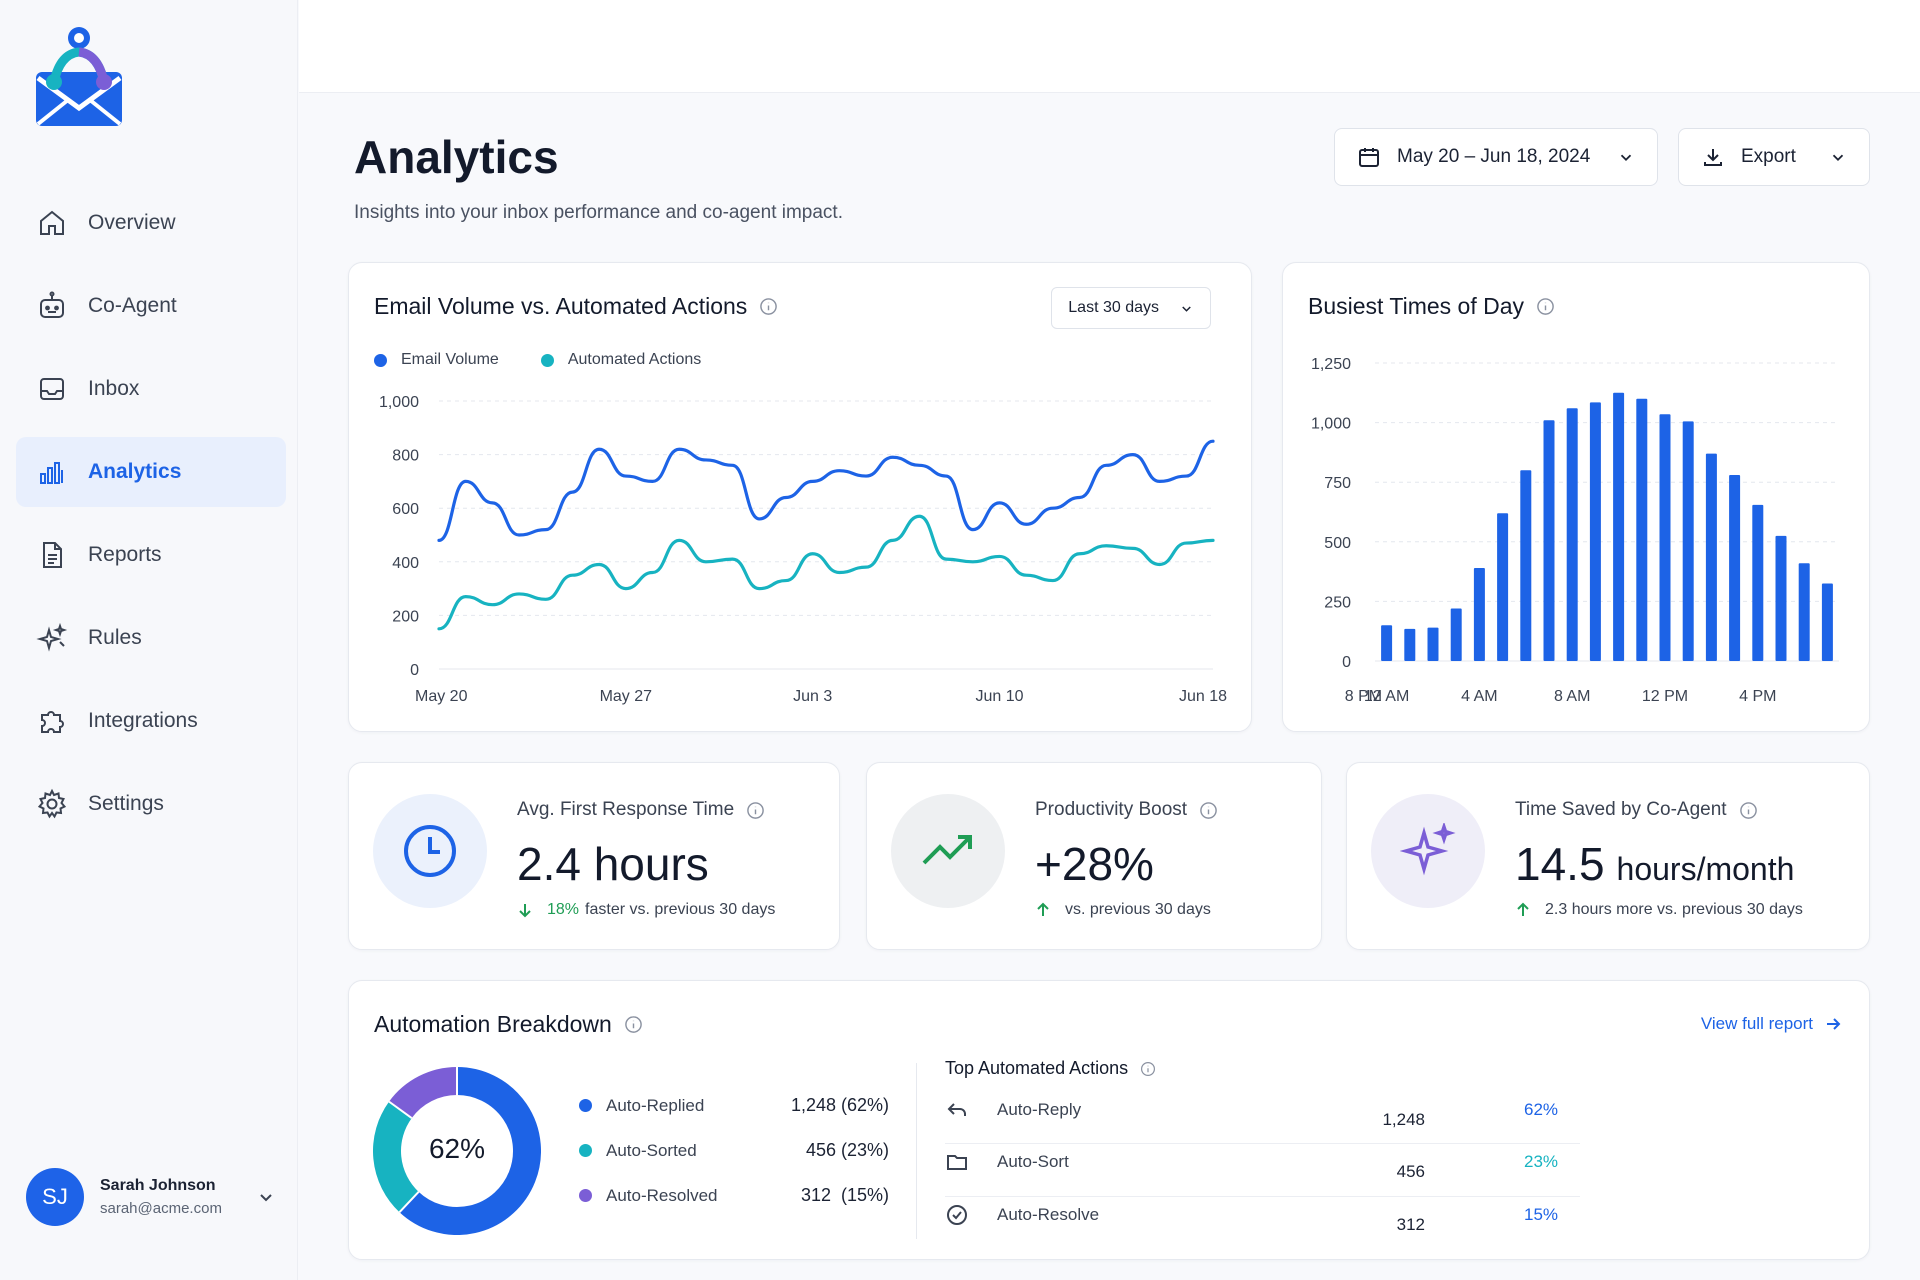 The image size is (1920, 1280). Describe the element at coordinates (1251, 1214) in the screenshot. I see `top-action-row: Auto-Resolve 312 15%` at that location.